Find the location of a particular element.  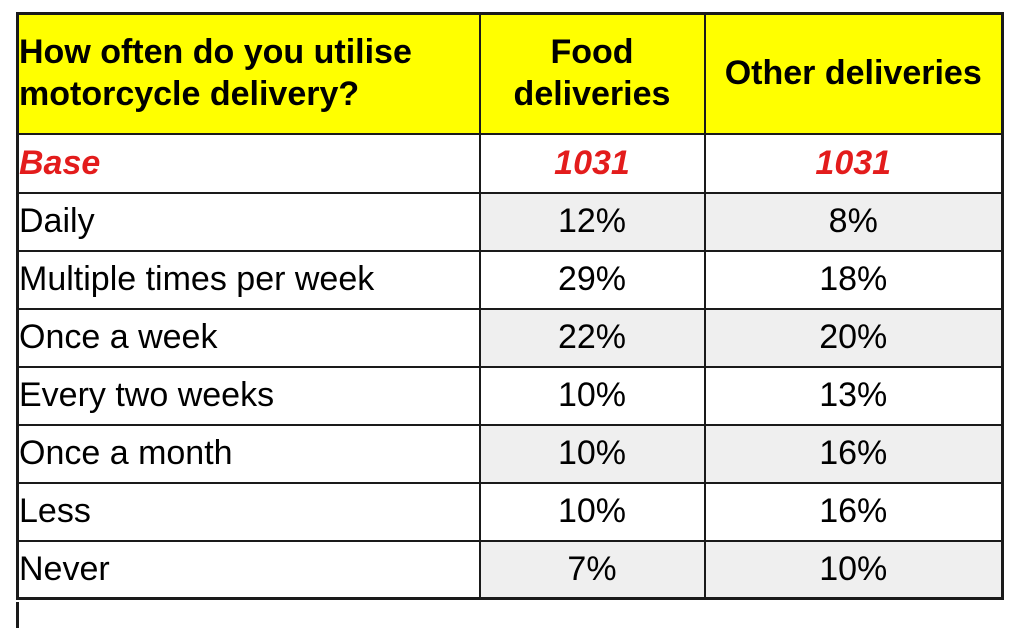

table-row-never: Never 7% 10% is located at coordinates (510, 569).